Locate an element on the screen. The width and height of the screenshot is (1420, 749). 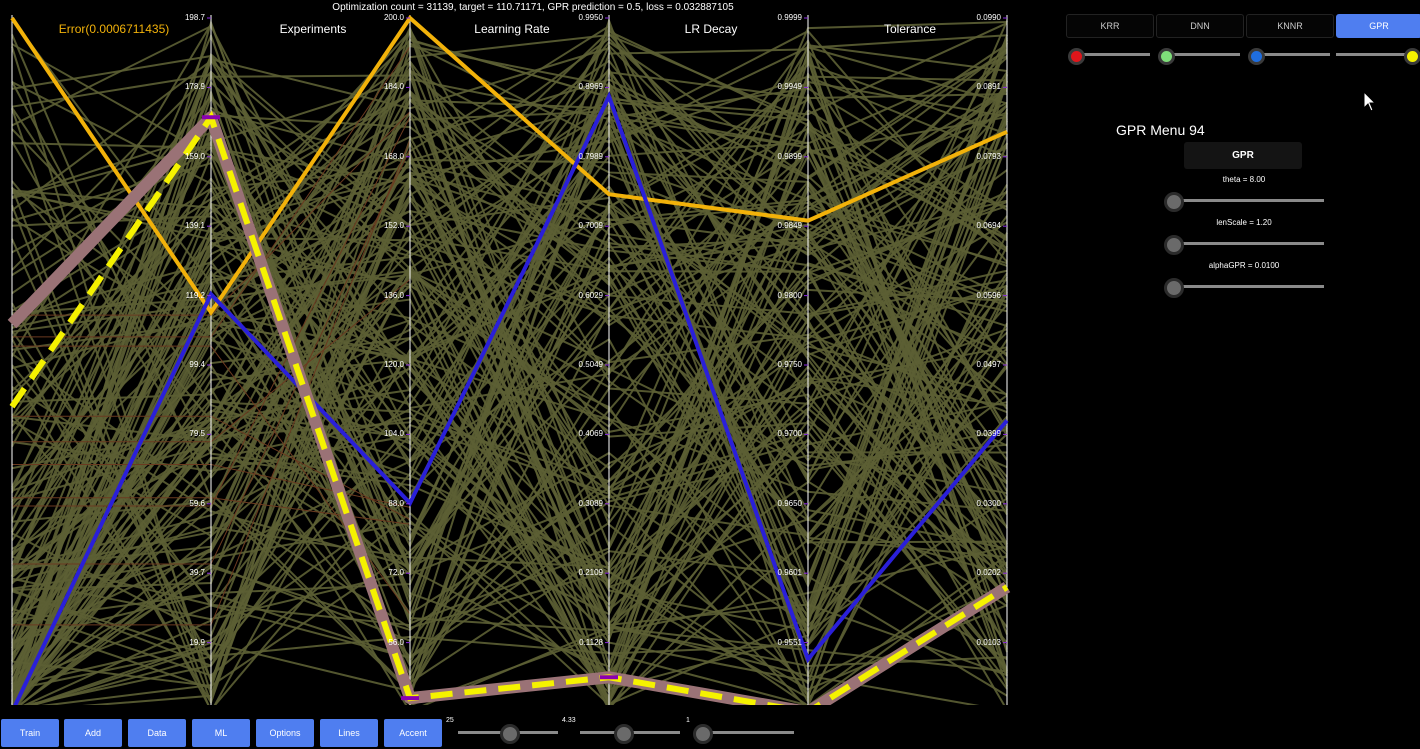
tick-label: 0.5049 is located at coordinates (590, 364).